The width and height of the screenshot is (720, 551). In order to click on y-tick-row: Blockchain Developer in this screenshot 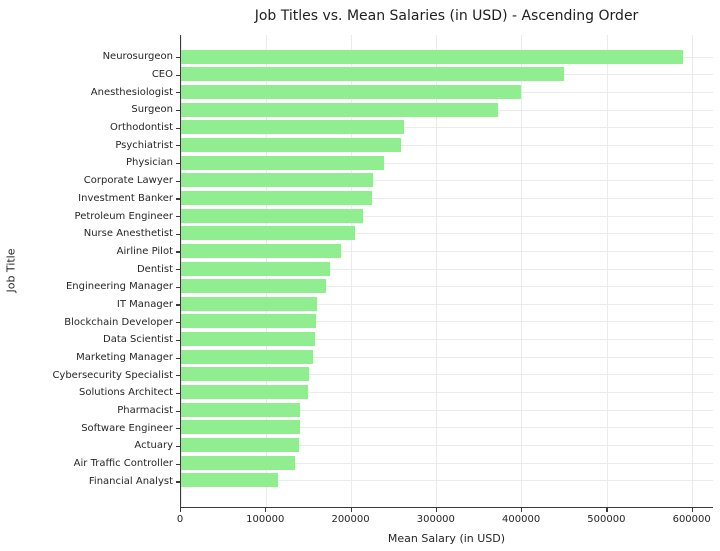, I will do `click(90, 322)`.